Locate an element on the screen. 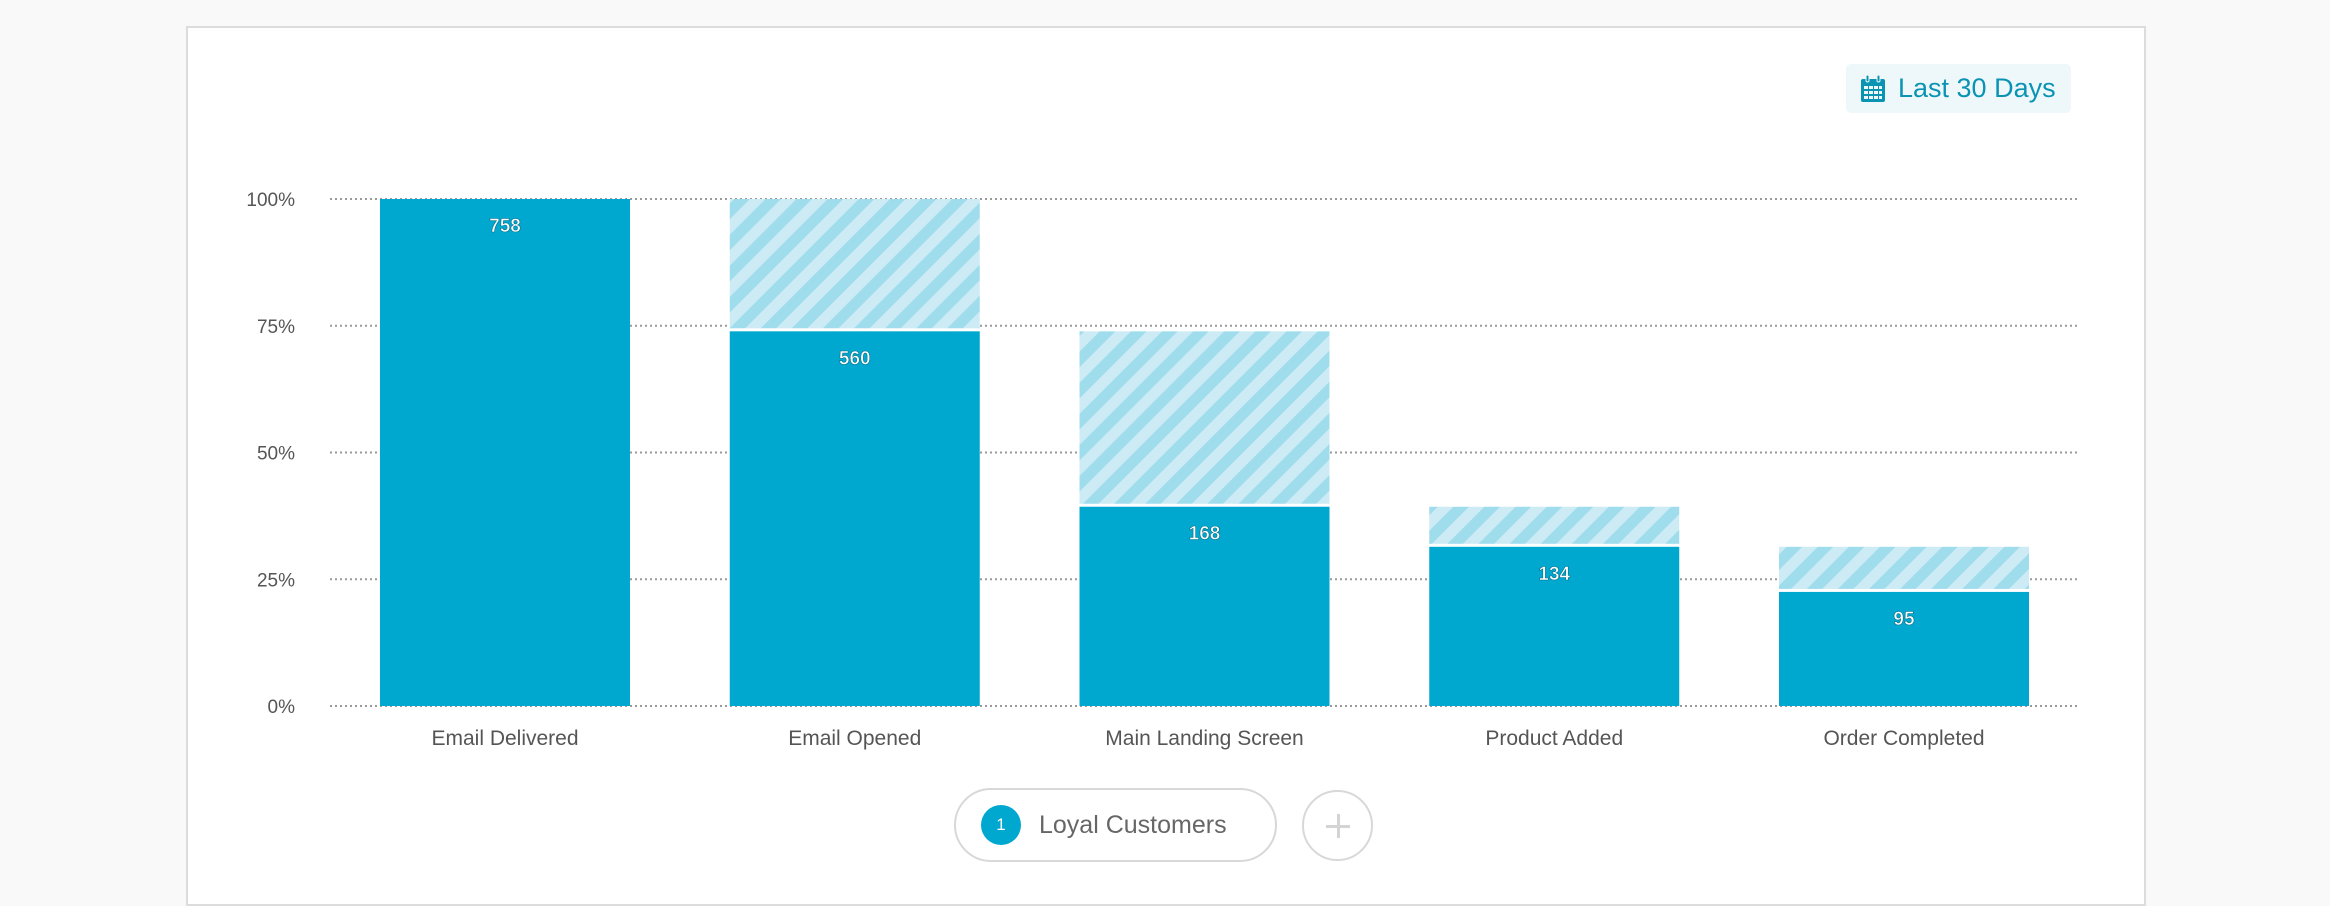 The width and height of the screenshot is (2330, 906). date-range-button: Last 30 Days is located at coordinates (1958, 88).